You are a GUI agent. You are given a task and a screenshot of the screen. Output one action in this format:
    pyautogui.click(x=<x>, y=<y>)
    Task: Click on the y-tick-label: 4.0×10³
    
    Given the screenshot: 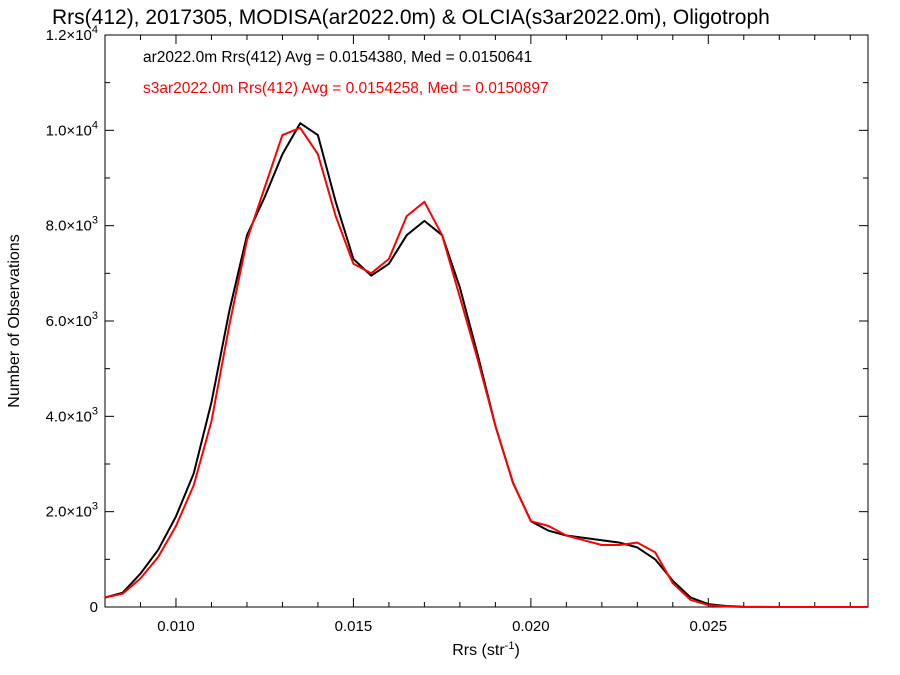 What is the action you would take?
    pyautogui.click(x=72, y=415)
    